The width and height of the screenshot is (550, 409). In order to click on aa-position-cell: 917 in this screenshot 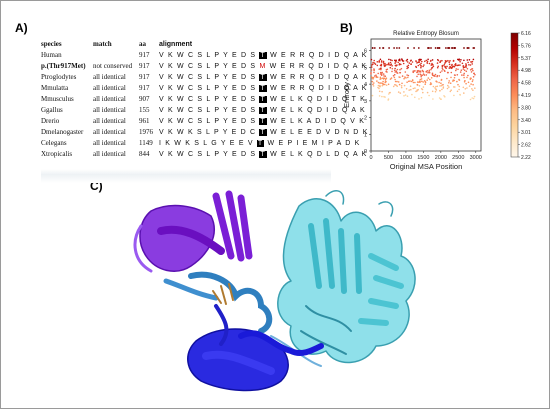, I will do `click(144, 66)`.